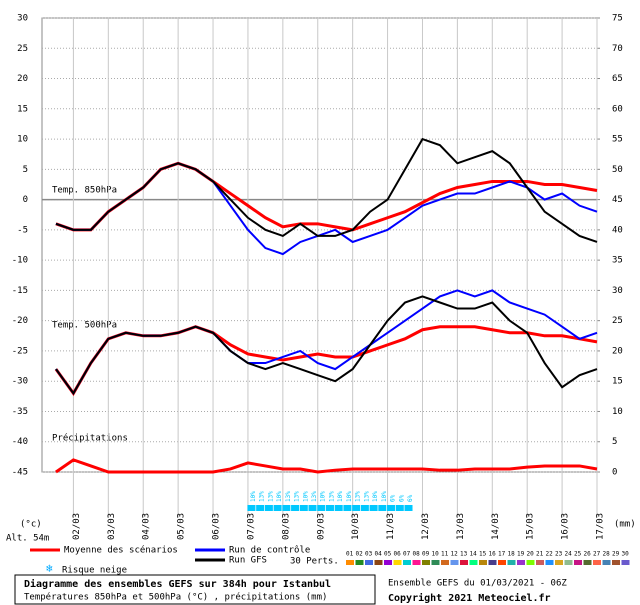 This screenshot has height=605, width=640. I want to click on pert-label: 03, so click(369, 554).